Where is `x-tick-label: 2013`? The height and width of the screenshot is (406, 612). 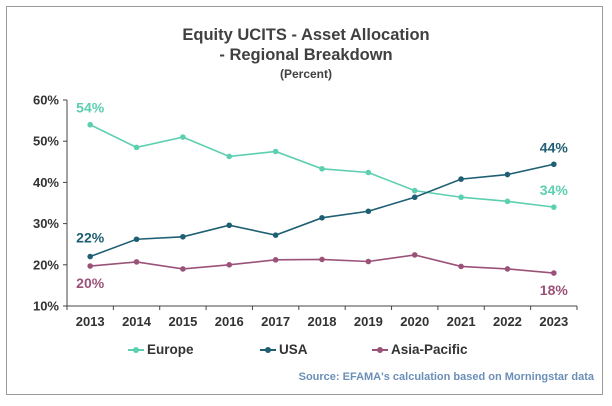 x-tick-label: 2013 is located at coordinates (90, 321).